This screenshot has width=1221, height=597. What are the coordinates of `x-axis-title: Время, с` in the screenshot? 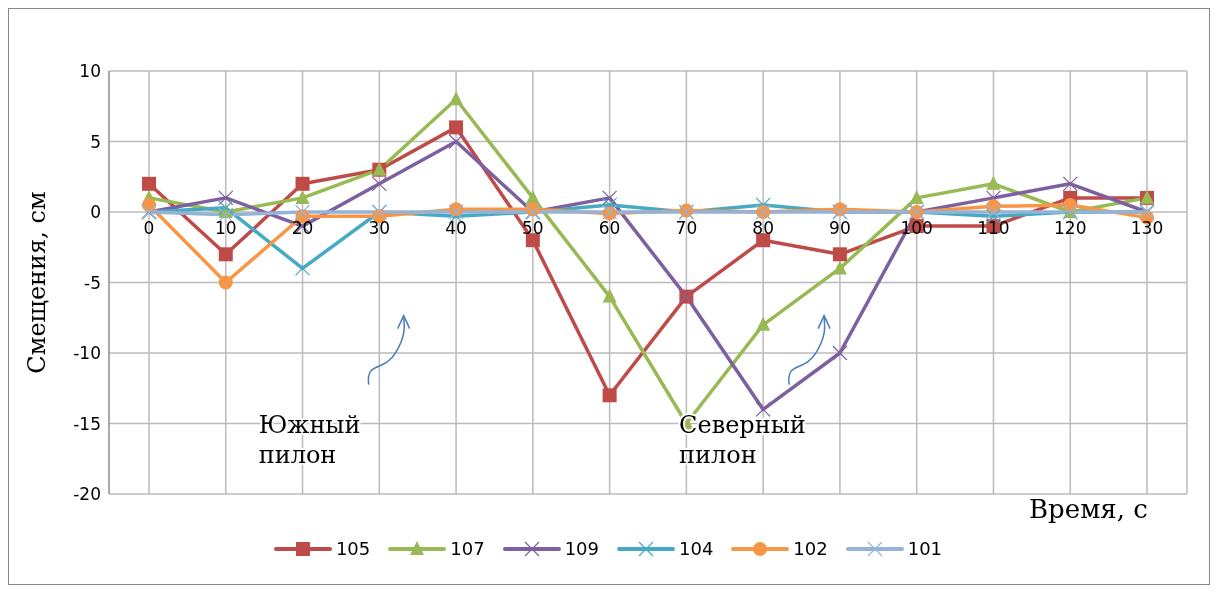 It's located at (1089, 509).